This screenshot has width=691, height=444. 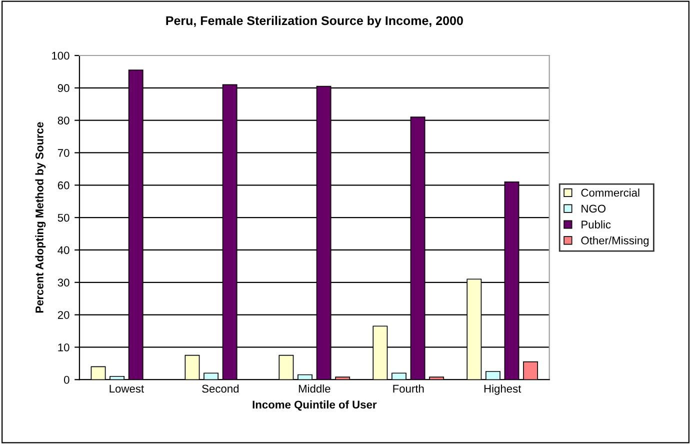 I want to click on y-tick-label: 80, so click(x=64, y=120).